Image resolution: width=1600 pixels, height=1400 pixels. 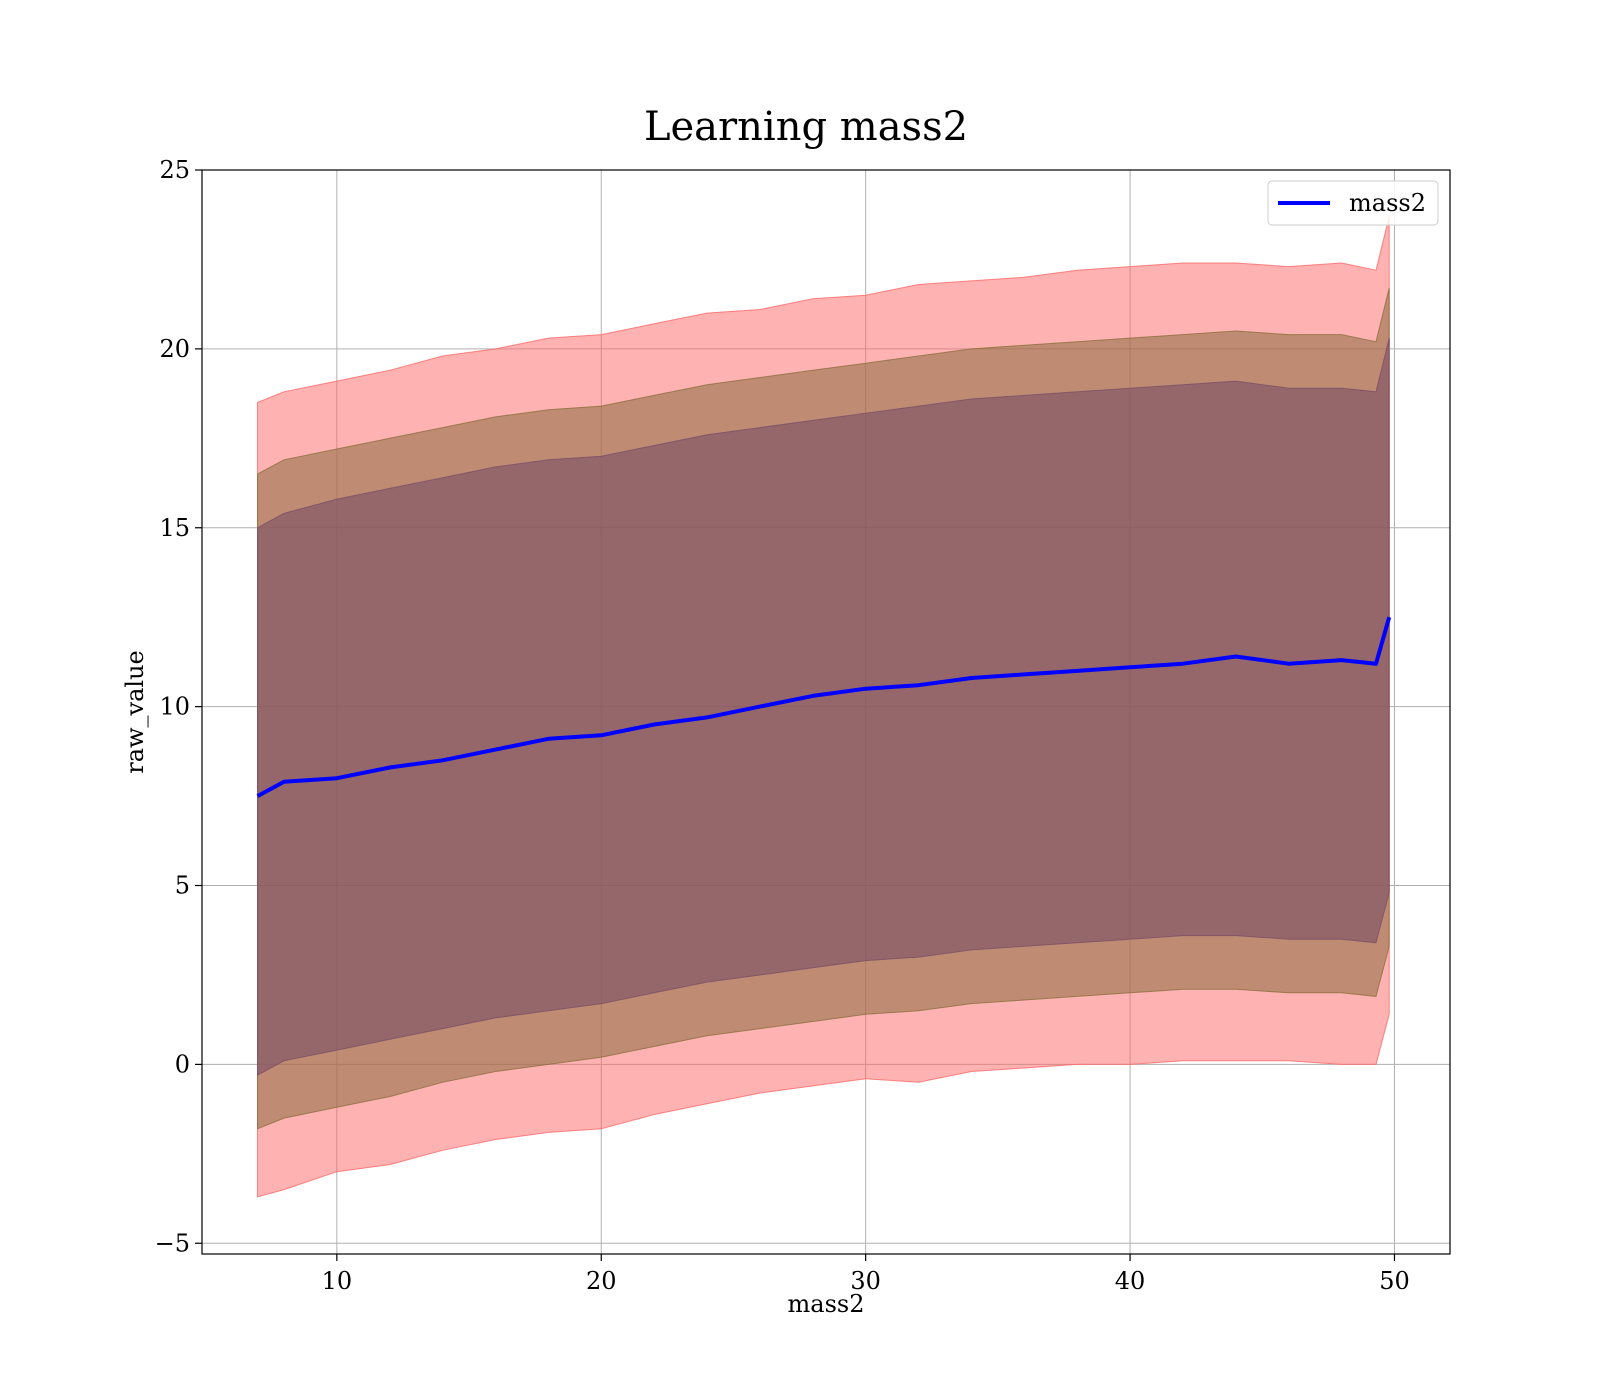 What do you see at coordinates (172, 1243) in the screenshot?
I see `y-tick-label: −5` at bounding box center [172, 1243].